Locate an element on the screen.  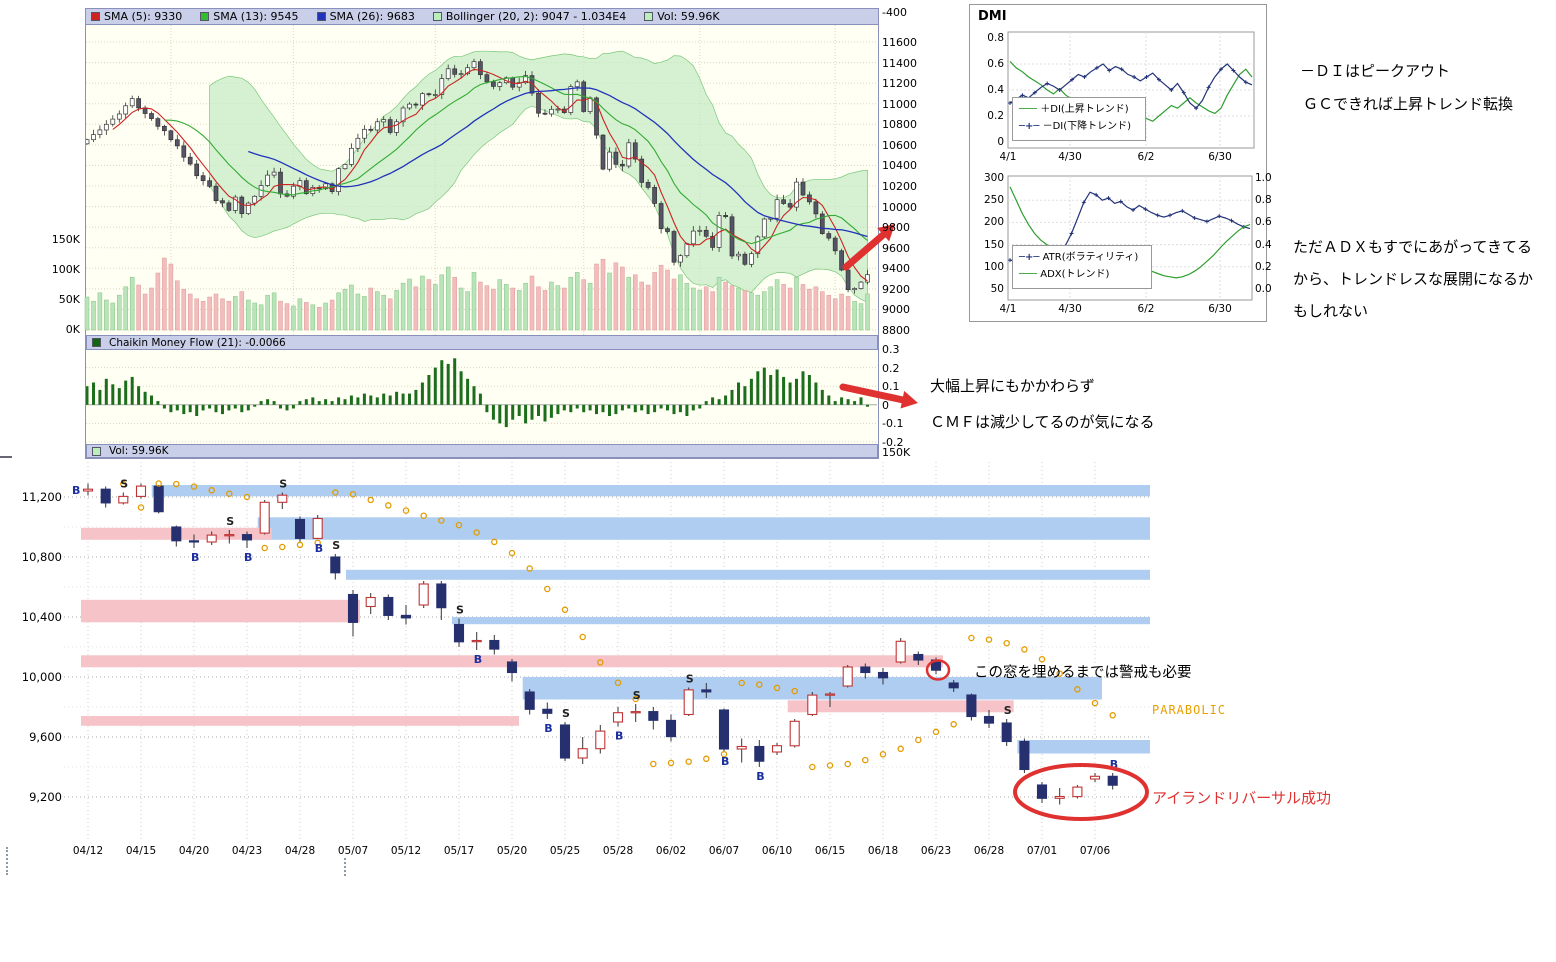
price-axis-label: 11000 is located at coordinates (899, 104).